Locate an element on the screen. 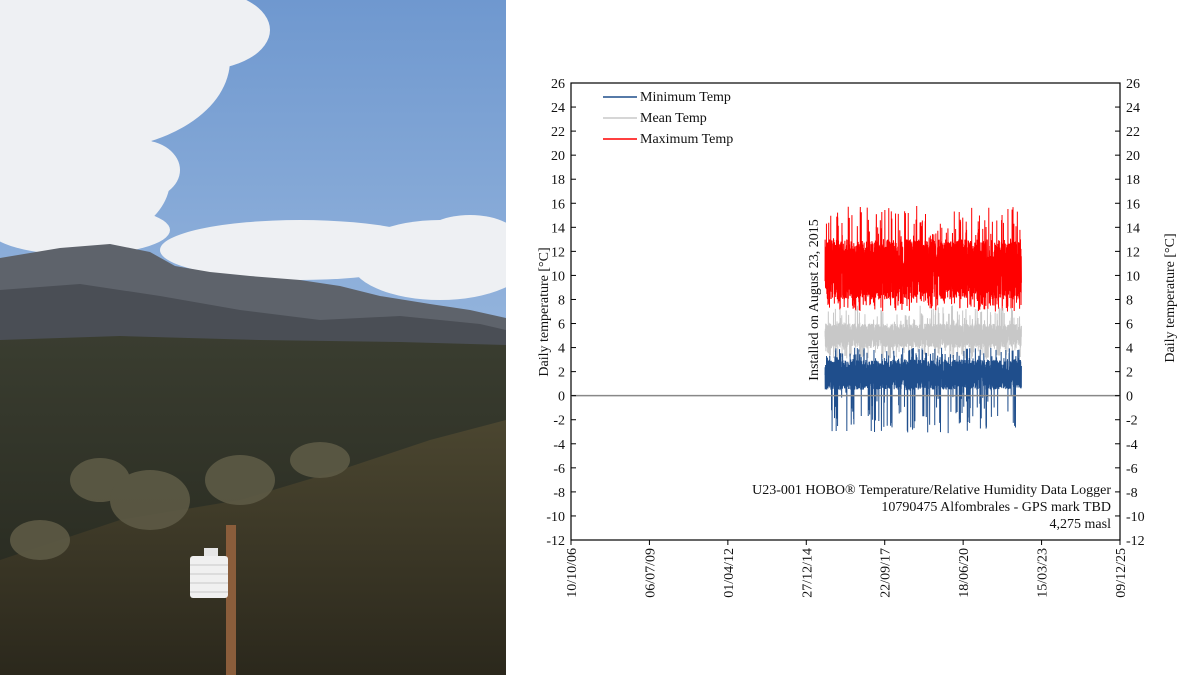 Image resolution: width=1200 pixels, height=675 pixels. y-tick-label-left: -6 is located at coordinates (559, 469).